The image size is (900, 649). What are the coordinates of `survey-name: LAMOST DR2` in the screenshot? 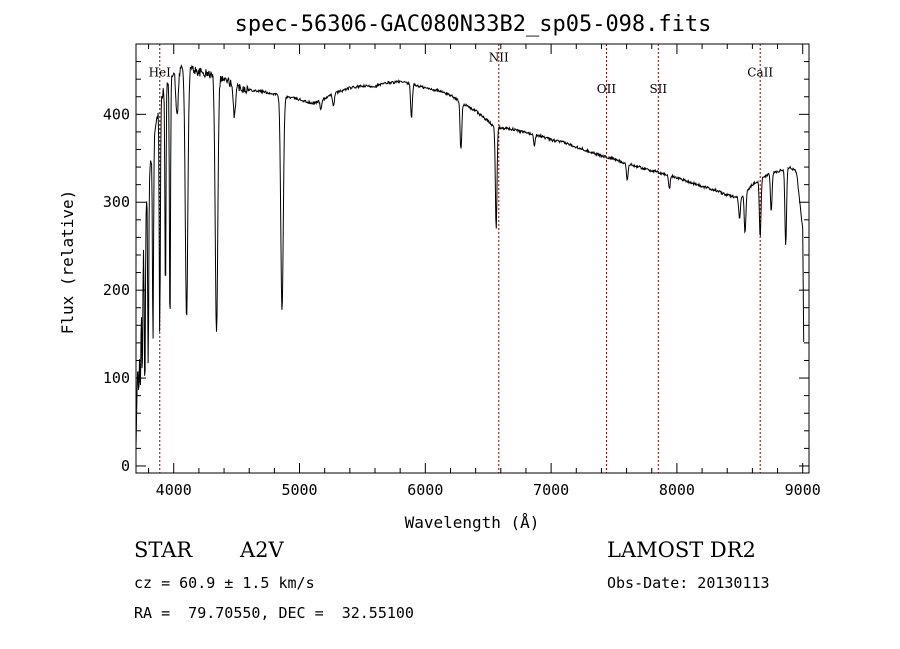 It's located at (681, 550).